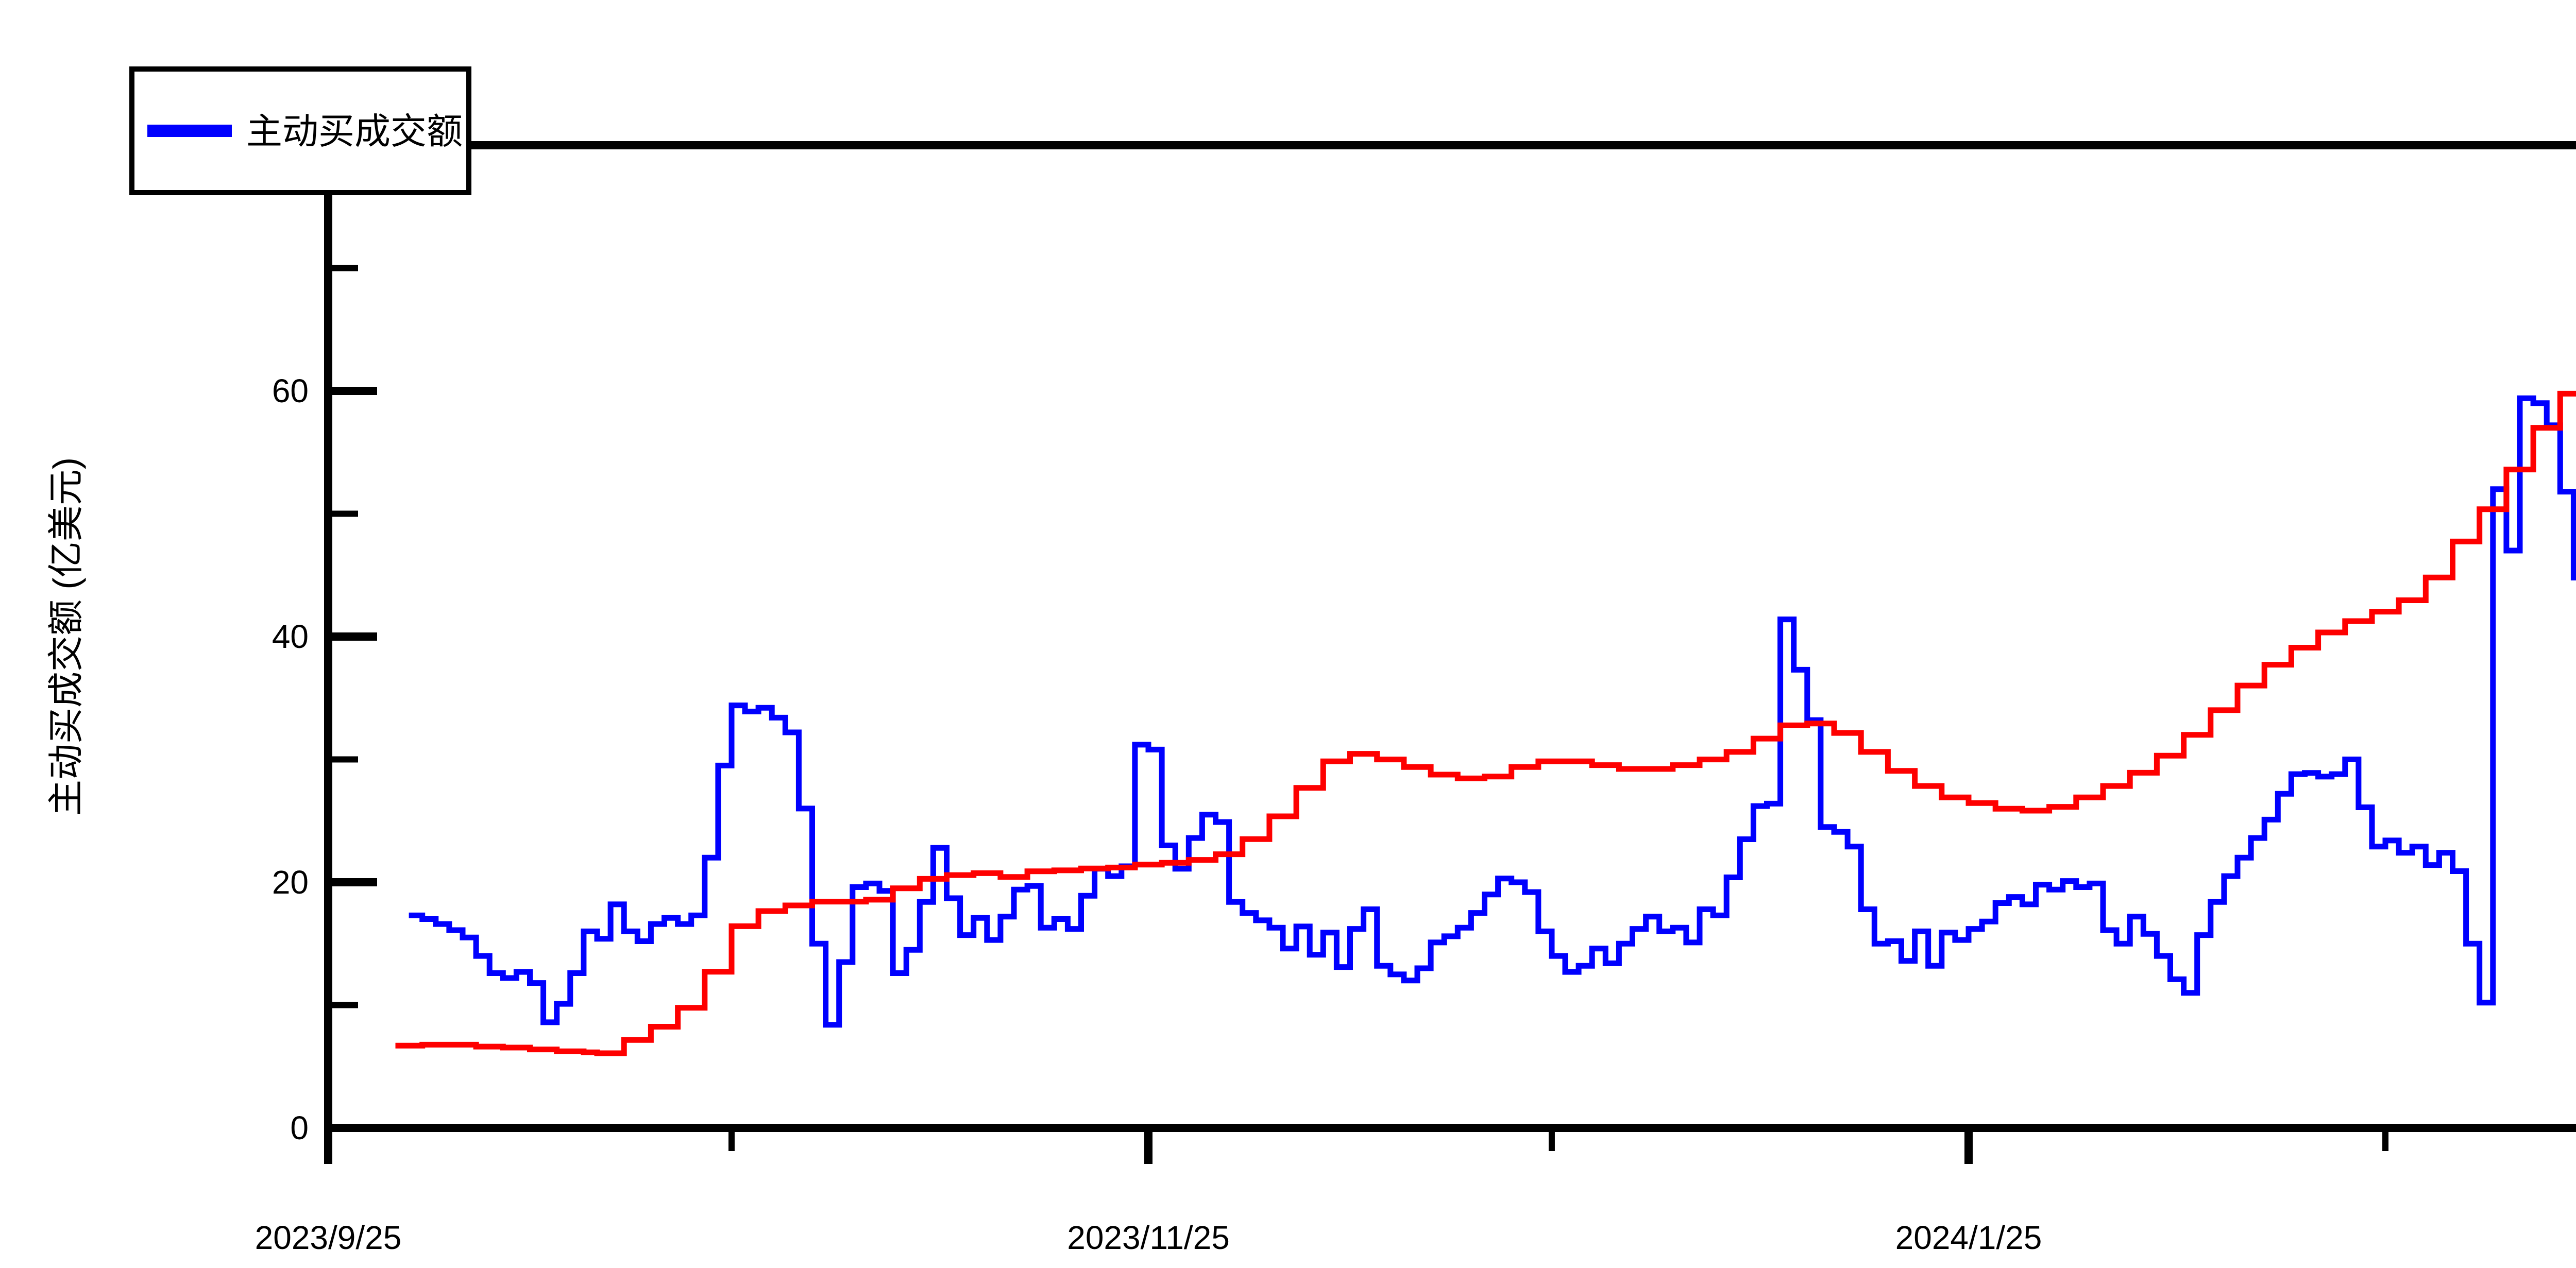 This screenshot has width=2576, height=1268. I want to click on legend-volume-box, so click(300, 130).